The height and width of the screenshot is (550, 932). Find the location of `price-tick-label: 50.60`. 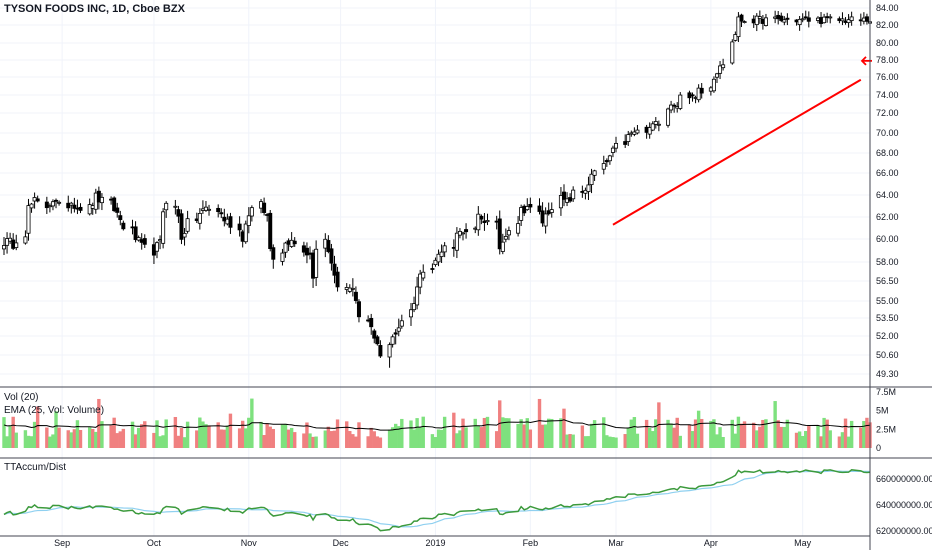

price-tick-label: 50.60 is located at coordinates (887, 355).